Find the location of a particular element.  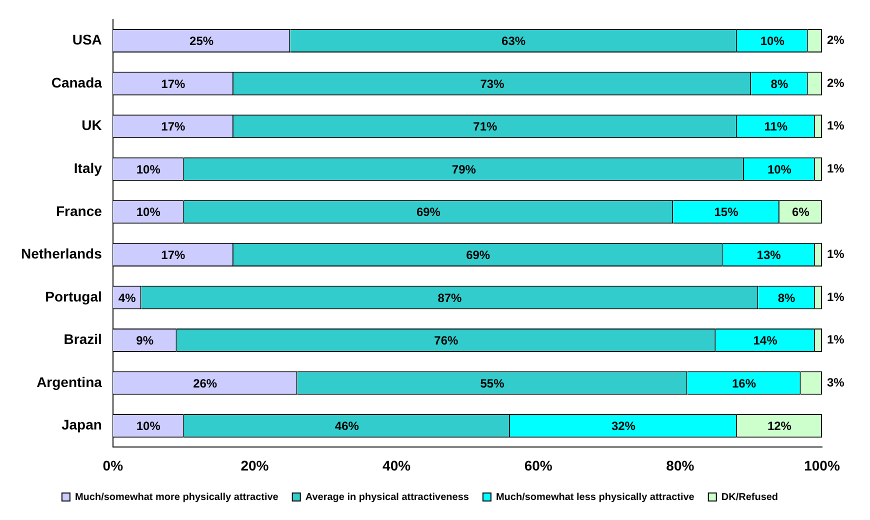

data-label: 16% is located at coordinates (744, 383).